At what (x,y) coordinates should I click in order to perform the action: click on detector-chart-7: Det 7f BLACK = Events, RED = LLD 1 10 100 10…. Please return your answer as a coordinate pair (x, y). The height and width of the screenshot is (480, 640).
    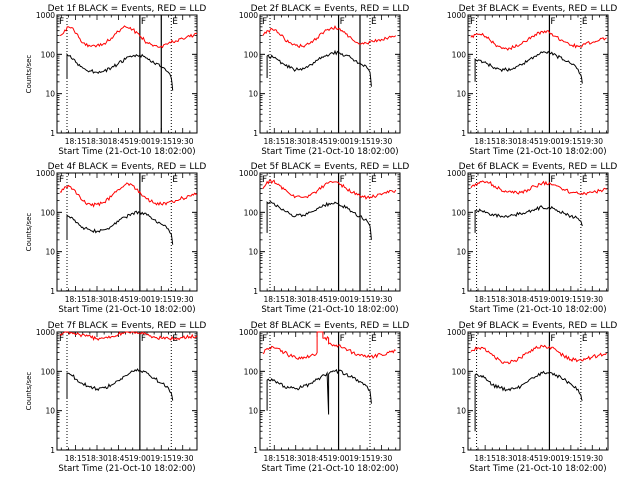
    Looking at the image, I should click on (115, 397).